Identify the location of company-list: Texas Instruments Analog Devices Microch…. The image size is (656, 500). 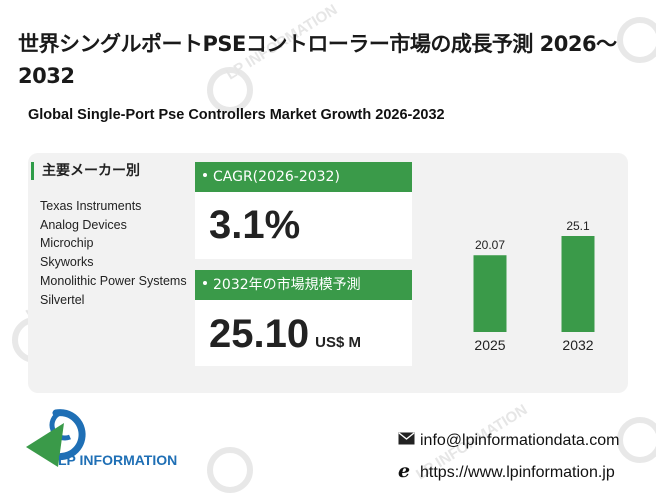
(115, 253).